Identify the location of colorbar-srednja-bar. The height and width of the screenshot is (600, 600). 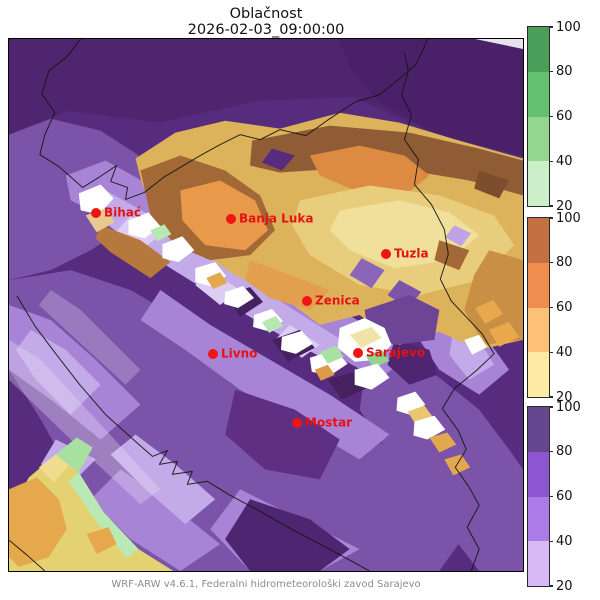
(538, 307).